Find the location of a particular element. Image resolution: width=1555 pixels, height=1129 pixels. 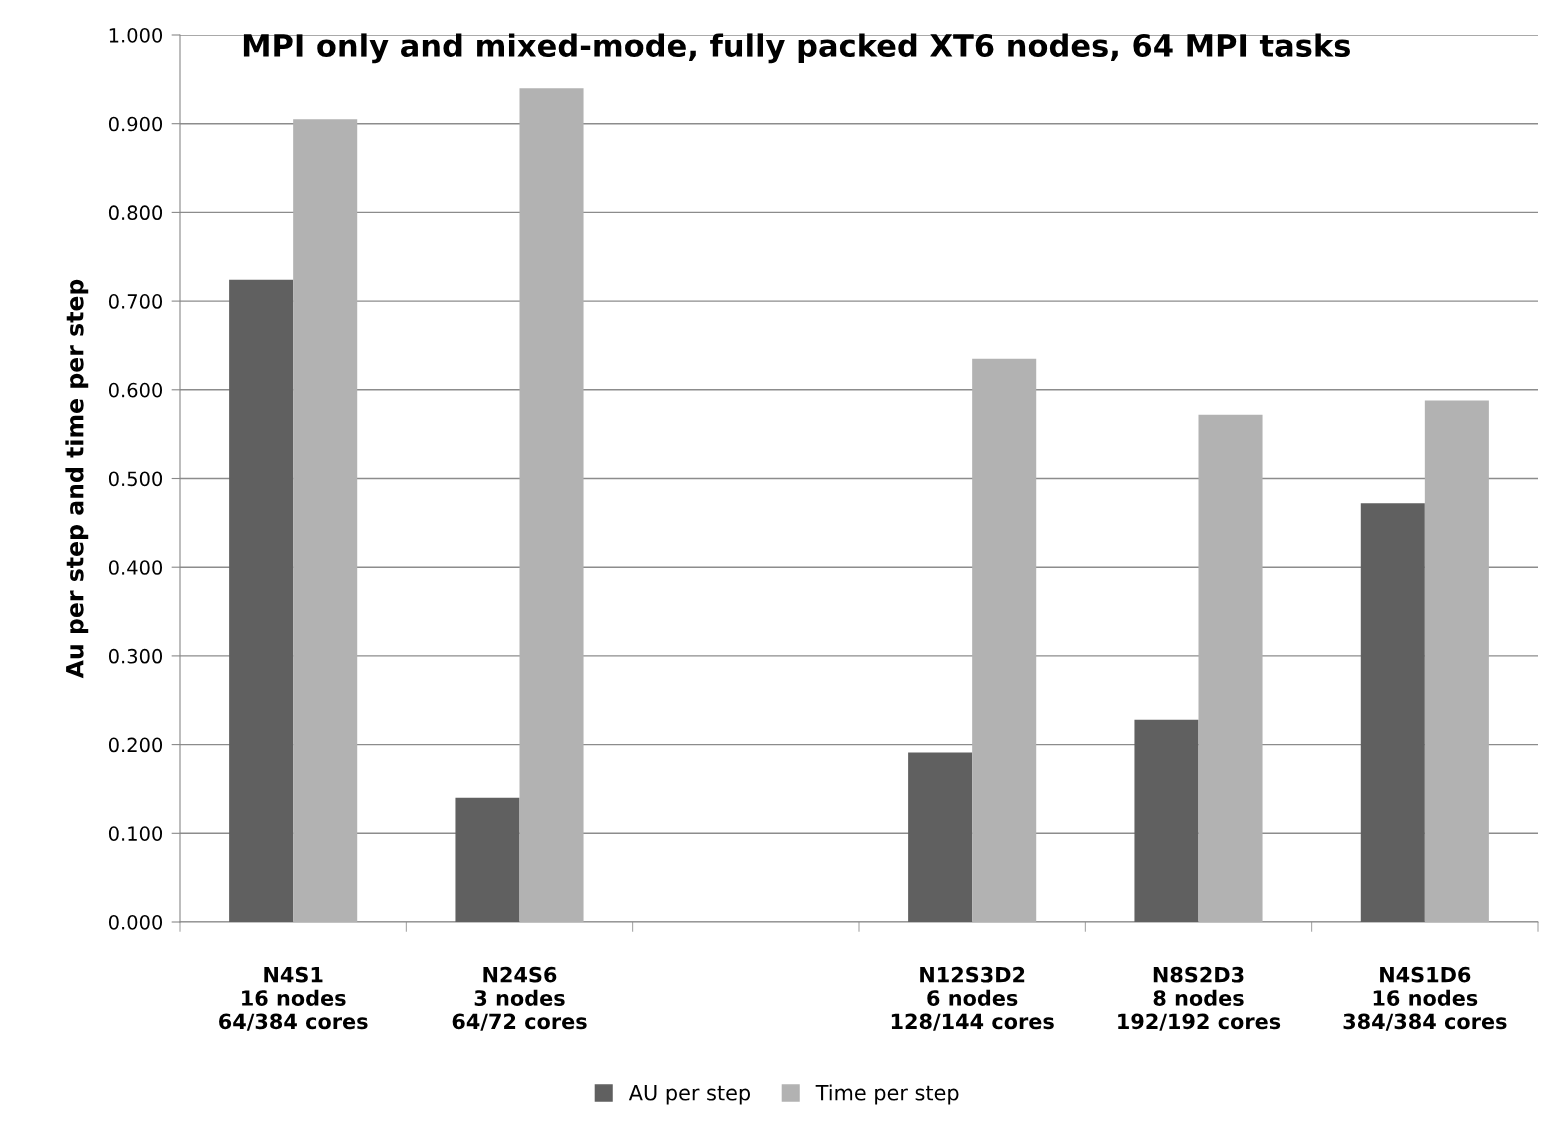

y-tick-label: 0.400 is located at coordinates (135, 567).